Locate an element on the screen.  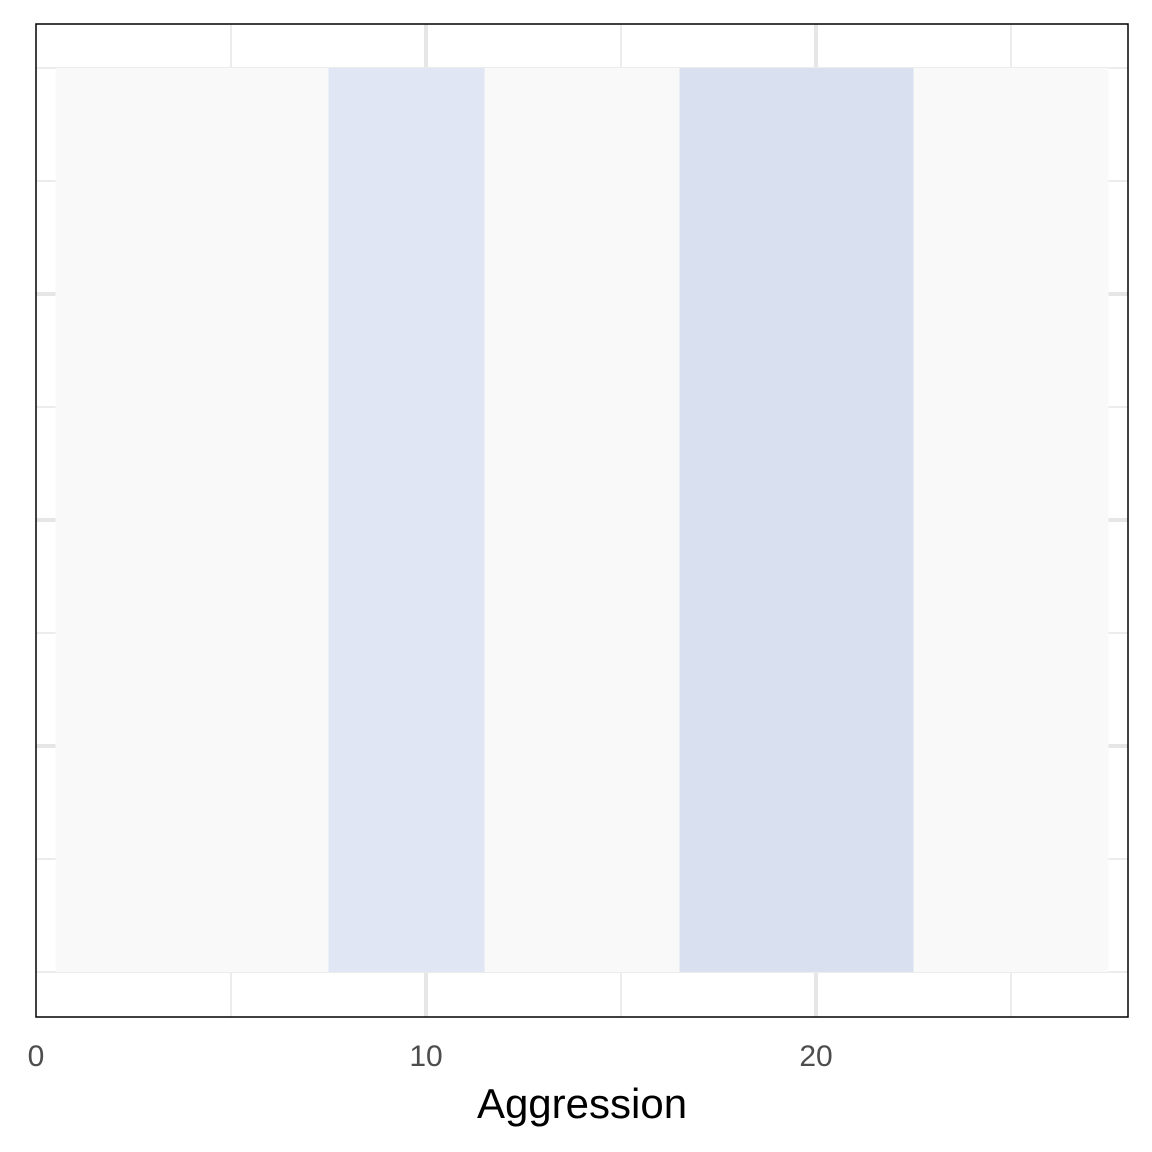
x-tick-label: 10 is located at coordinates (425, 1056).